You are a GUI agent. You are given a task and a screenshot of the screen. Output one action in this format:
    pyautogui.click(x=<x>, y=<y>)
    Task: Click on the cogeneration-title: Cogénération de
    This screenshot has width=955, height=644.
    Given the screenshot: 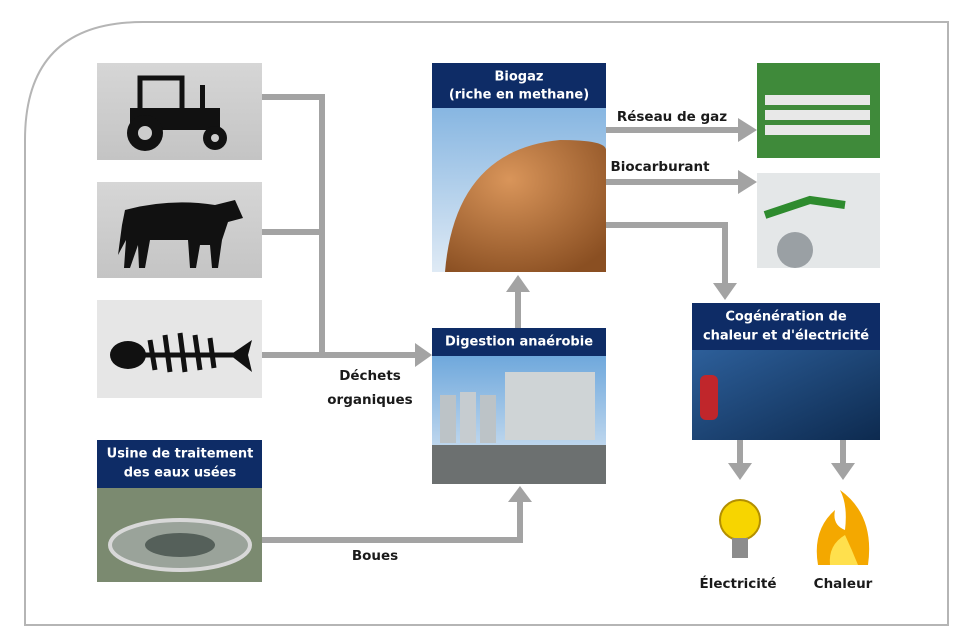 What is the action you would take?
    pyautogui.click(x=786, y=317)
    